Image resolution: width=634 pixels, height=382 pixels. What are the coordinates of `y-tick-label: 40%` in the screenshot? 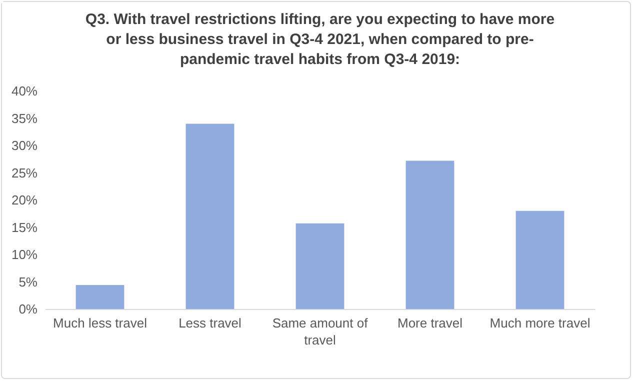 It's located at (24, 91).